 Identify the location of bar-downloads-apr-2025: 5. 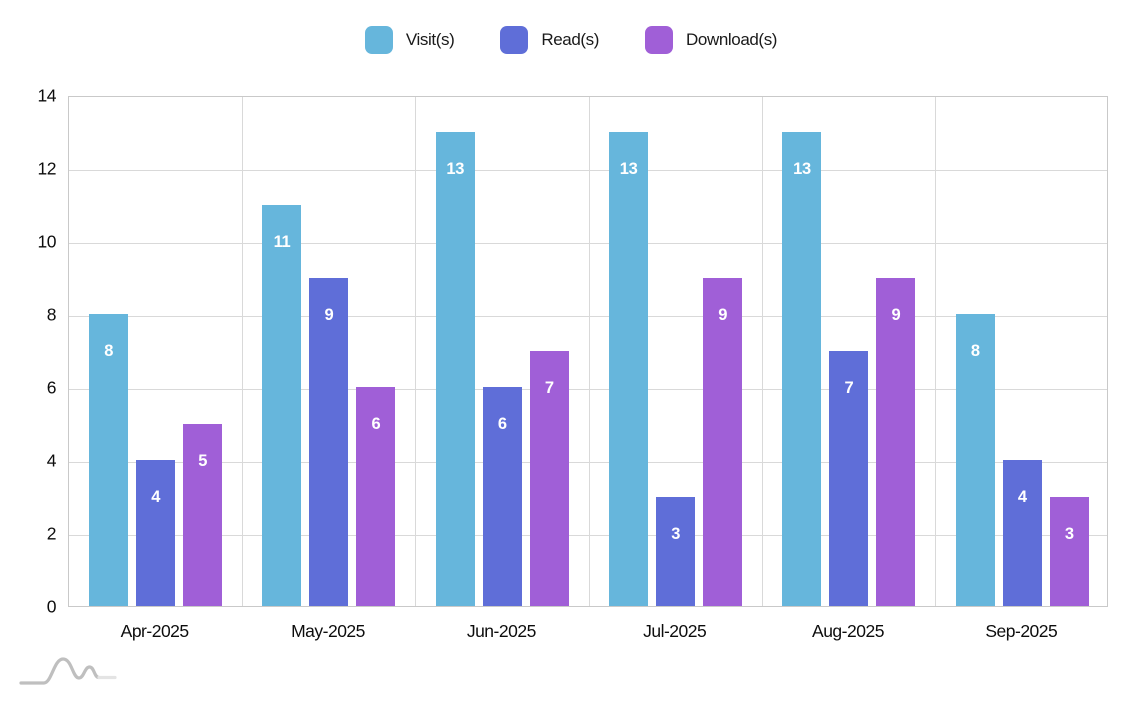
(203, 514).